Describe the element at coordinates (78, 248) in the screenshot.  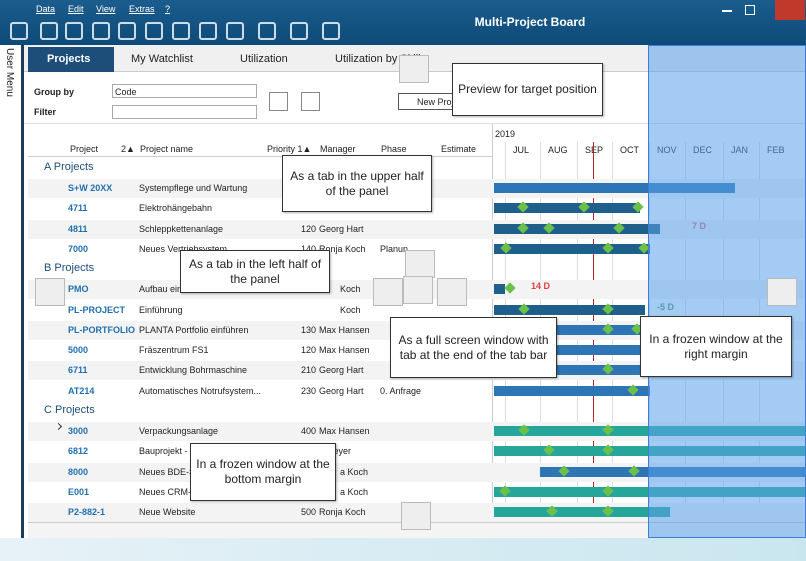
I see `project-code: 7000` at that location.